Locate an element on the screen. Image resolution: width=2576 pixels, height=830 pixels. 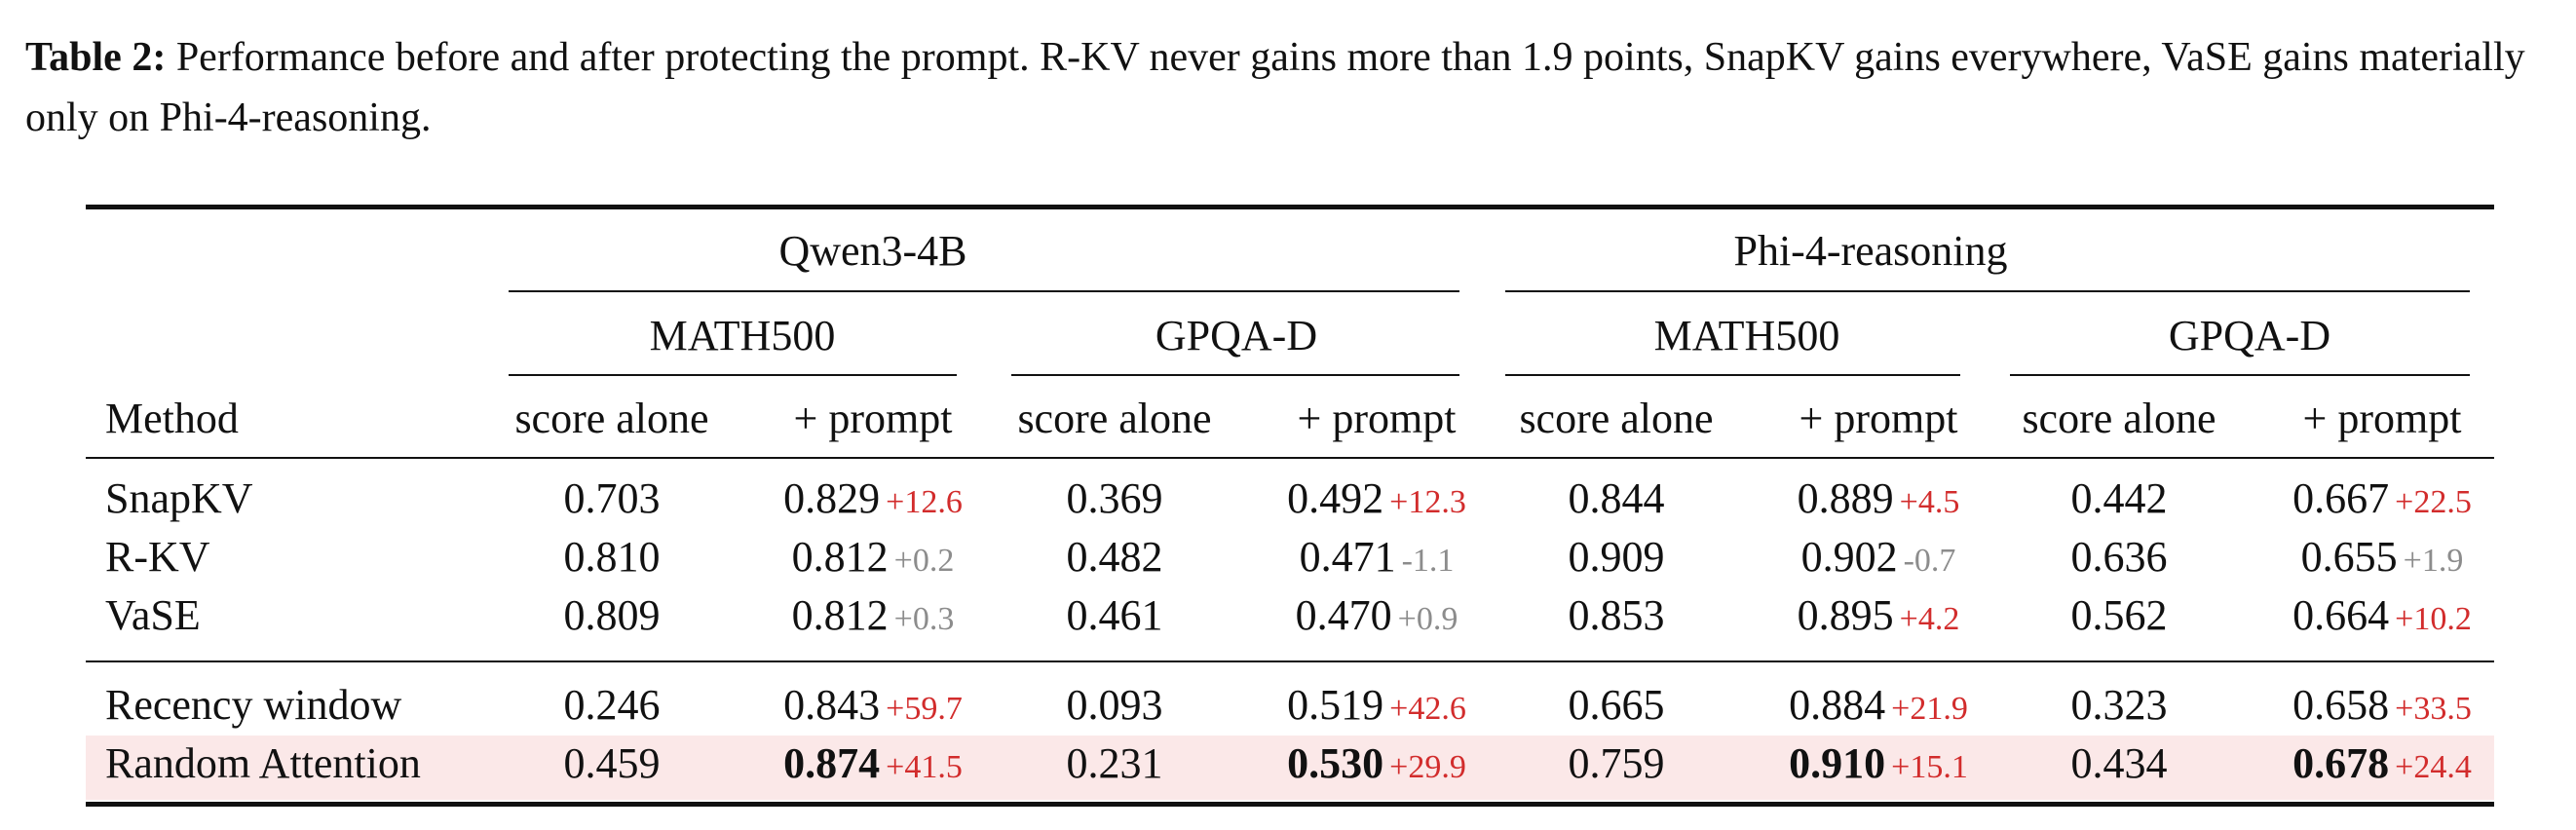
score-delta: +1.9 is located at coordinates (2433, 561).